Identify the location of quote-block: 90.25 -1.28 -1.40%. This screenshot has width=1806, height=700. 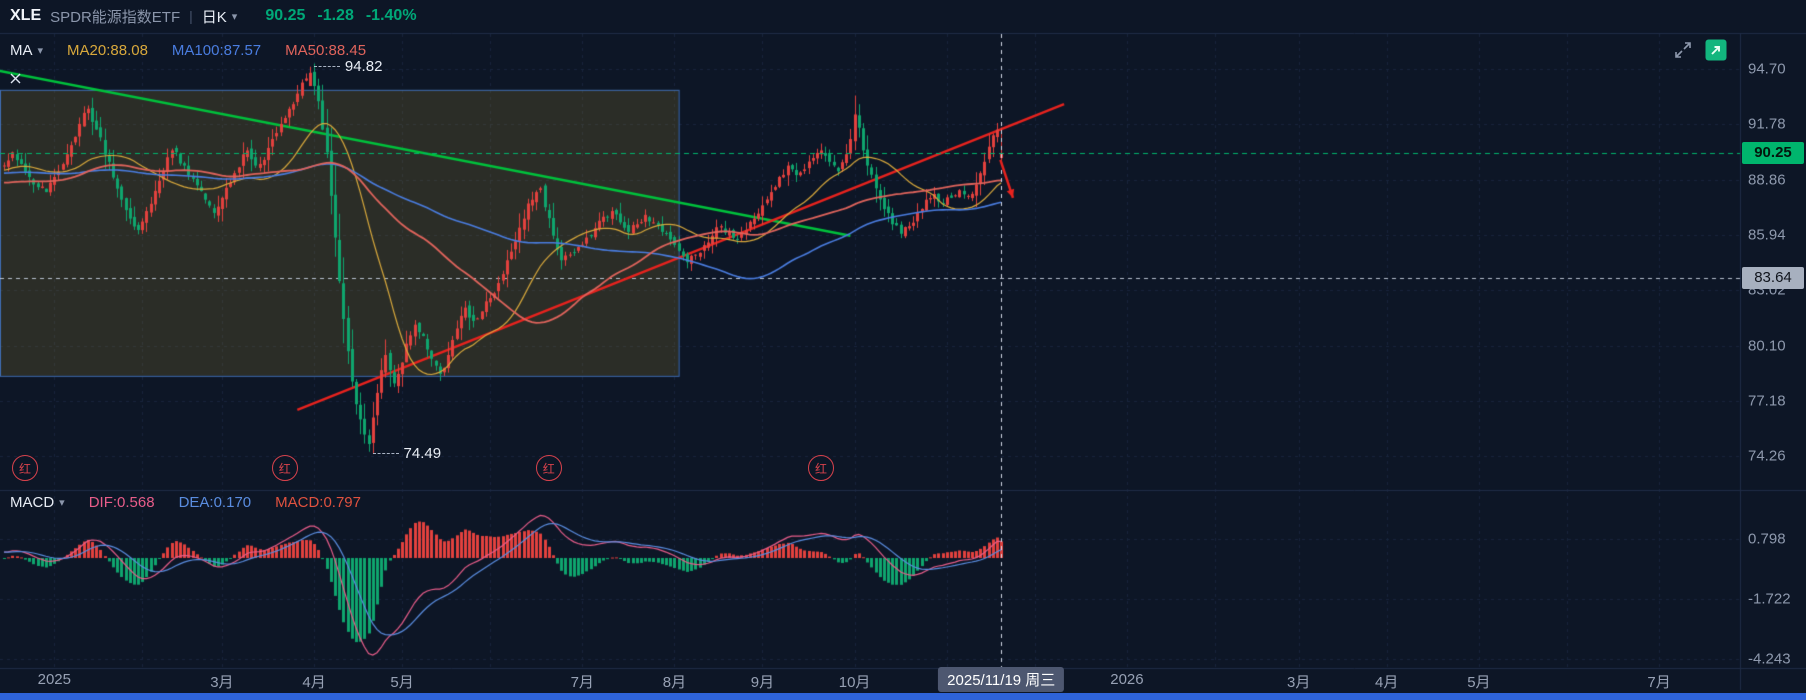
(346, 16).